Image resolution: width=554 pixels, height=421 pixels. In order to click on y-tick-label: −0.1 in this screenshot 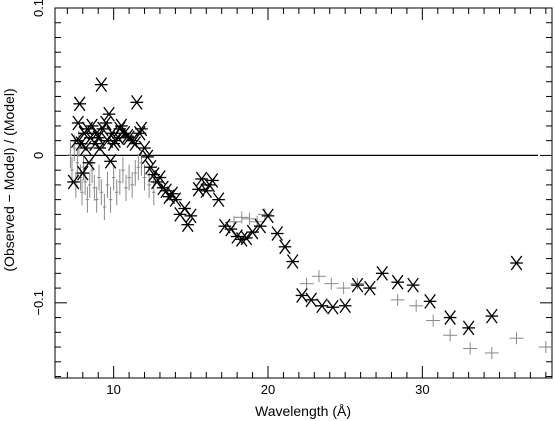, I will do `click(38, 303)`.